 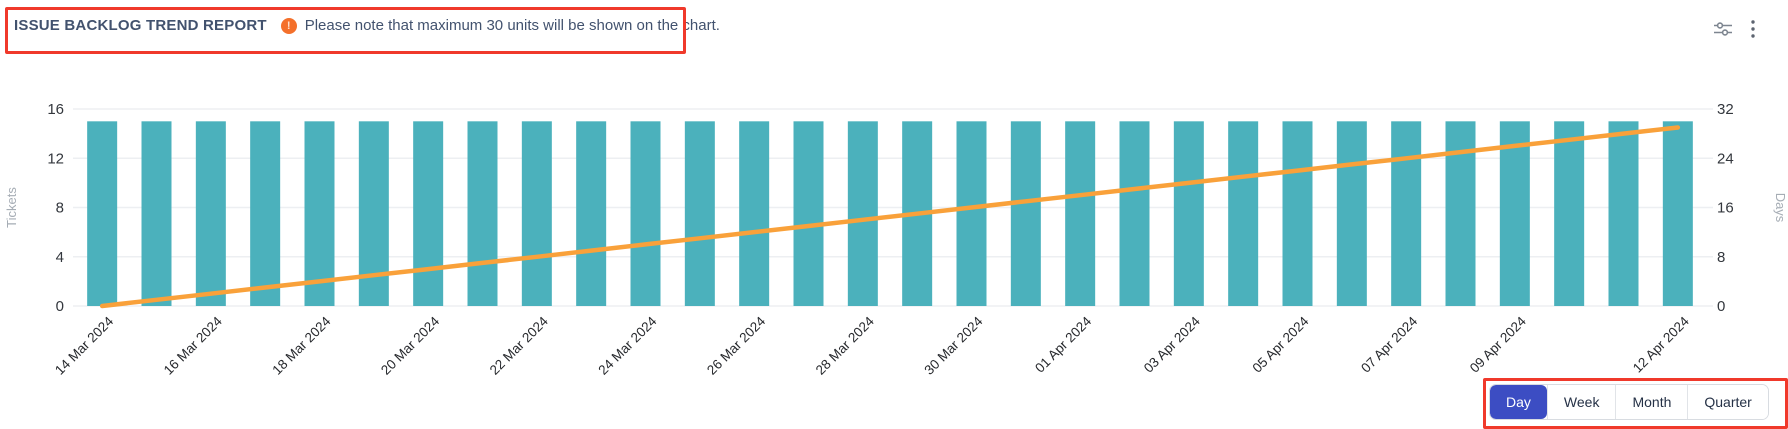 I want to click on x-axis-label: 22 Mar 2024, so click(x=519, y=345).